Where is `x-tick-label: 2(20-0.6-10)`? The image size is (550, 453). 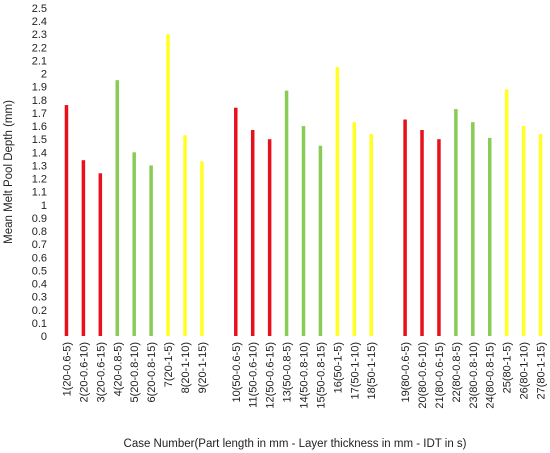
x-tick-label: 2(20-0.6-10) is located at coordinates (84, 372).